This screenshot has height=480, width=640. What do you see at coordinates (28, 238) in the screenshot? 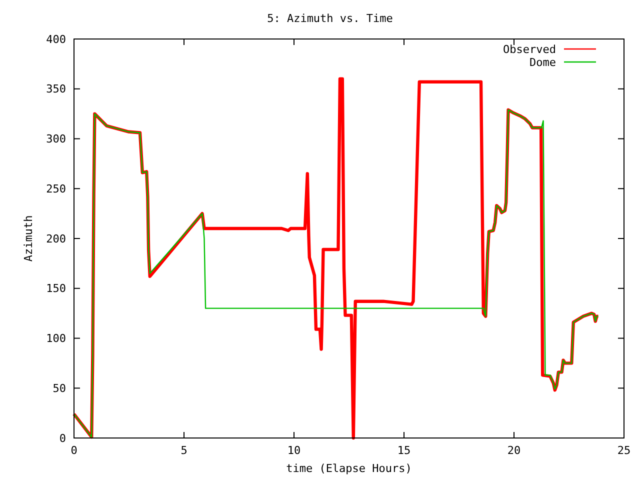
I see `y-axis-title: Azimuth` at bounding box center [28, 238].